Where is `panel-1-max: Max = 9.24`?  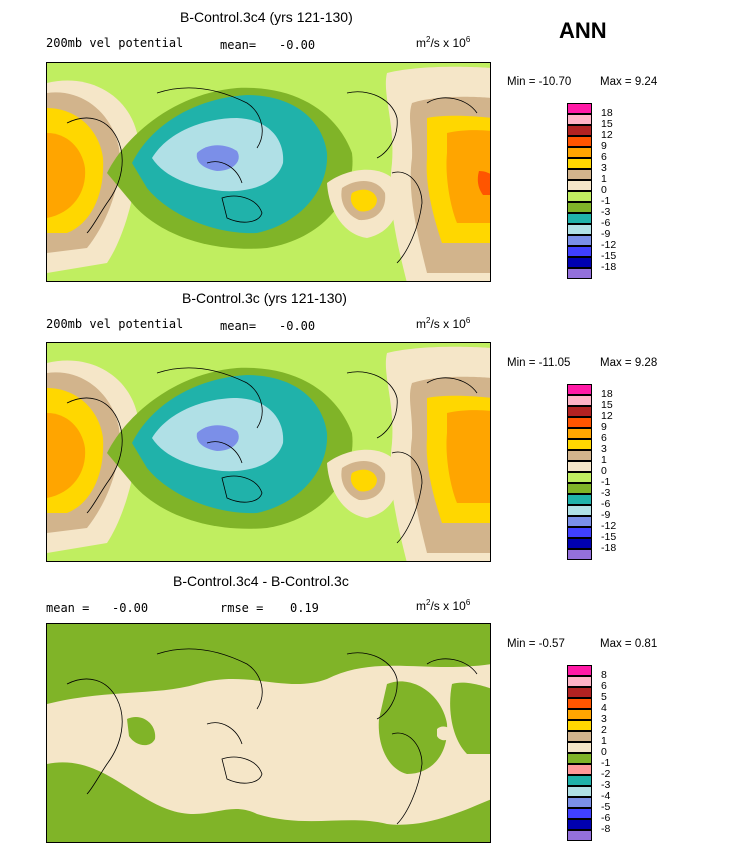
panel-1-max: Max = 9.24 is located at coordinates (629, 82).